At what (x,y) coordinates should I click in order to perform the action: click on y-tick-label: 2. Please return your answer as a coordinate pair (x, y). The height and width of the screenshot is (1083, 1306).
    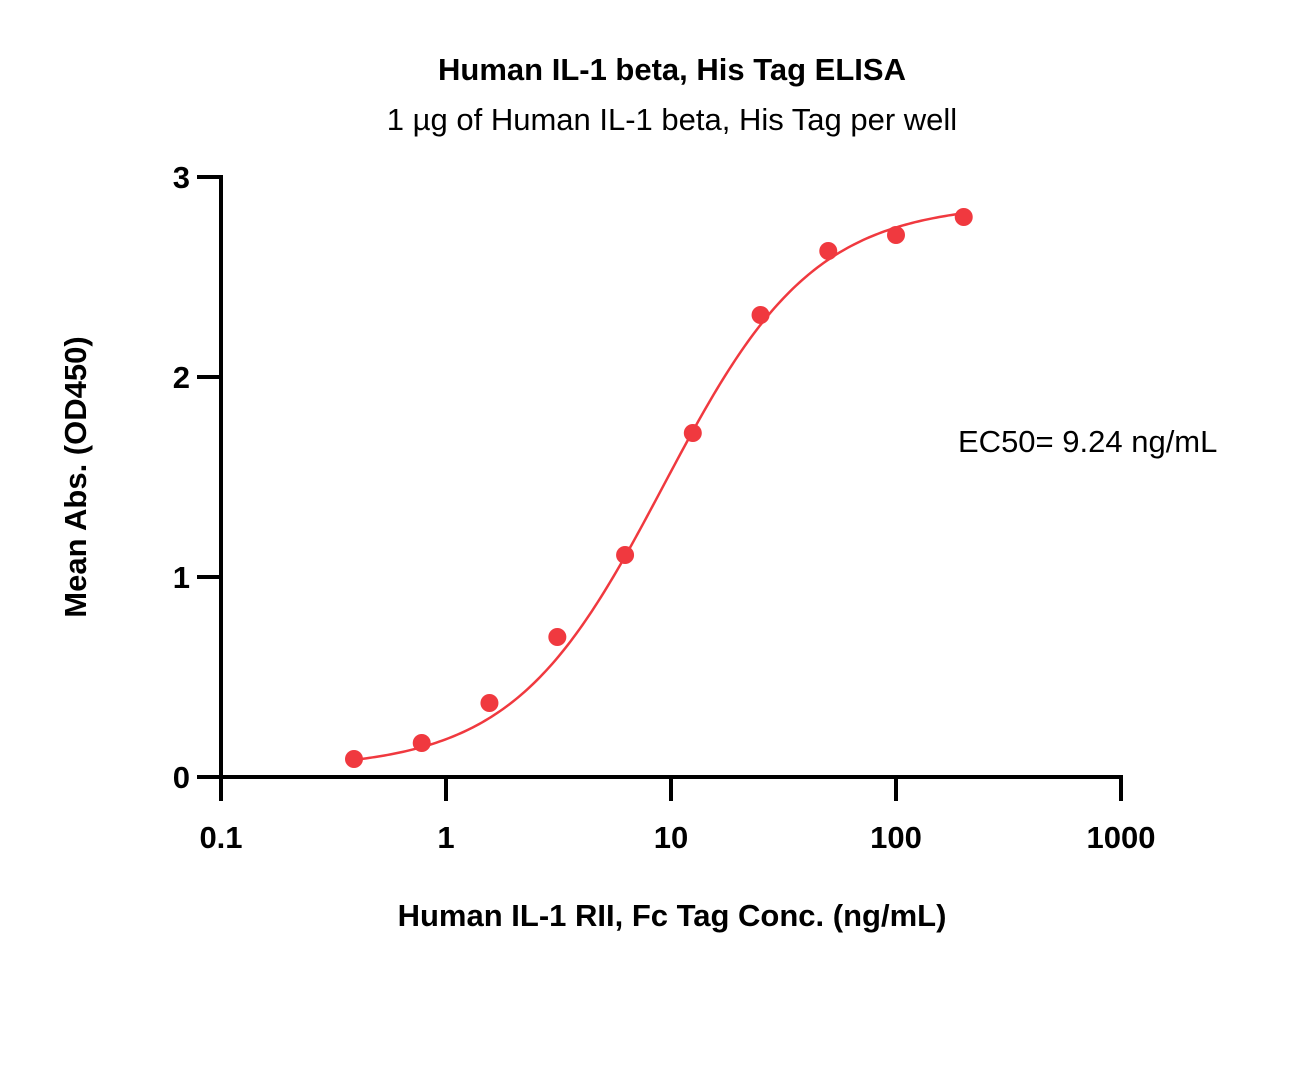
    Looking at the image, I should click on (181, 377).